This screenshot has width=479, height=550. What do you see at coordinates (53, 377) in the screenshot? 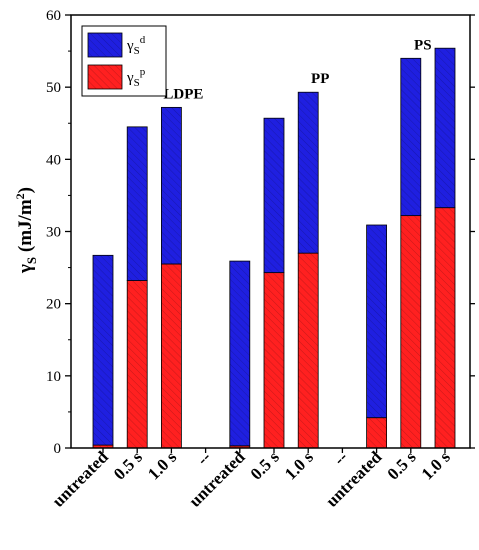
I see `y-tick-label: 10` at bounding box center [53, 377].